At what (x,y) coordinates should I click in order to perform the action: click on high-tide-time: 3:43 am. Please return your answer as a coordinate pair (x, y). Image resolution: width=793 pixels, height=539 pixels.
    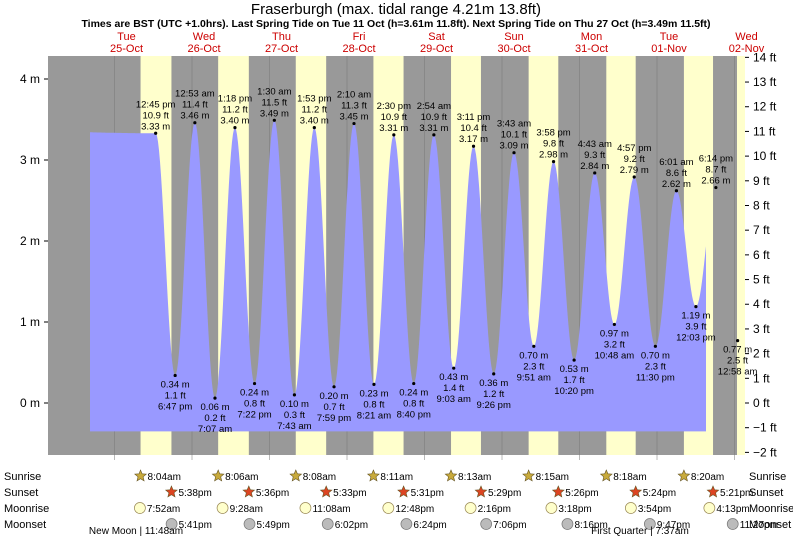
    Looking at the image, I should click on (514, 124).